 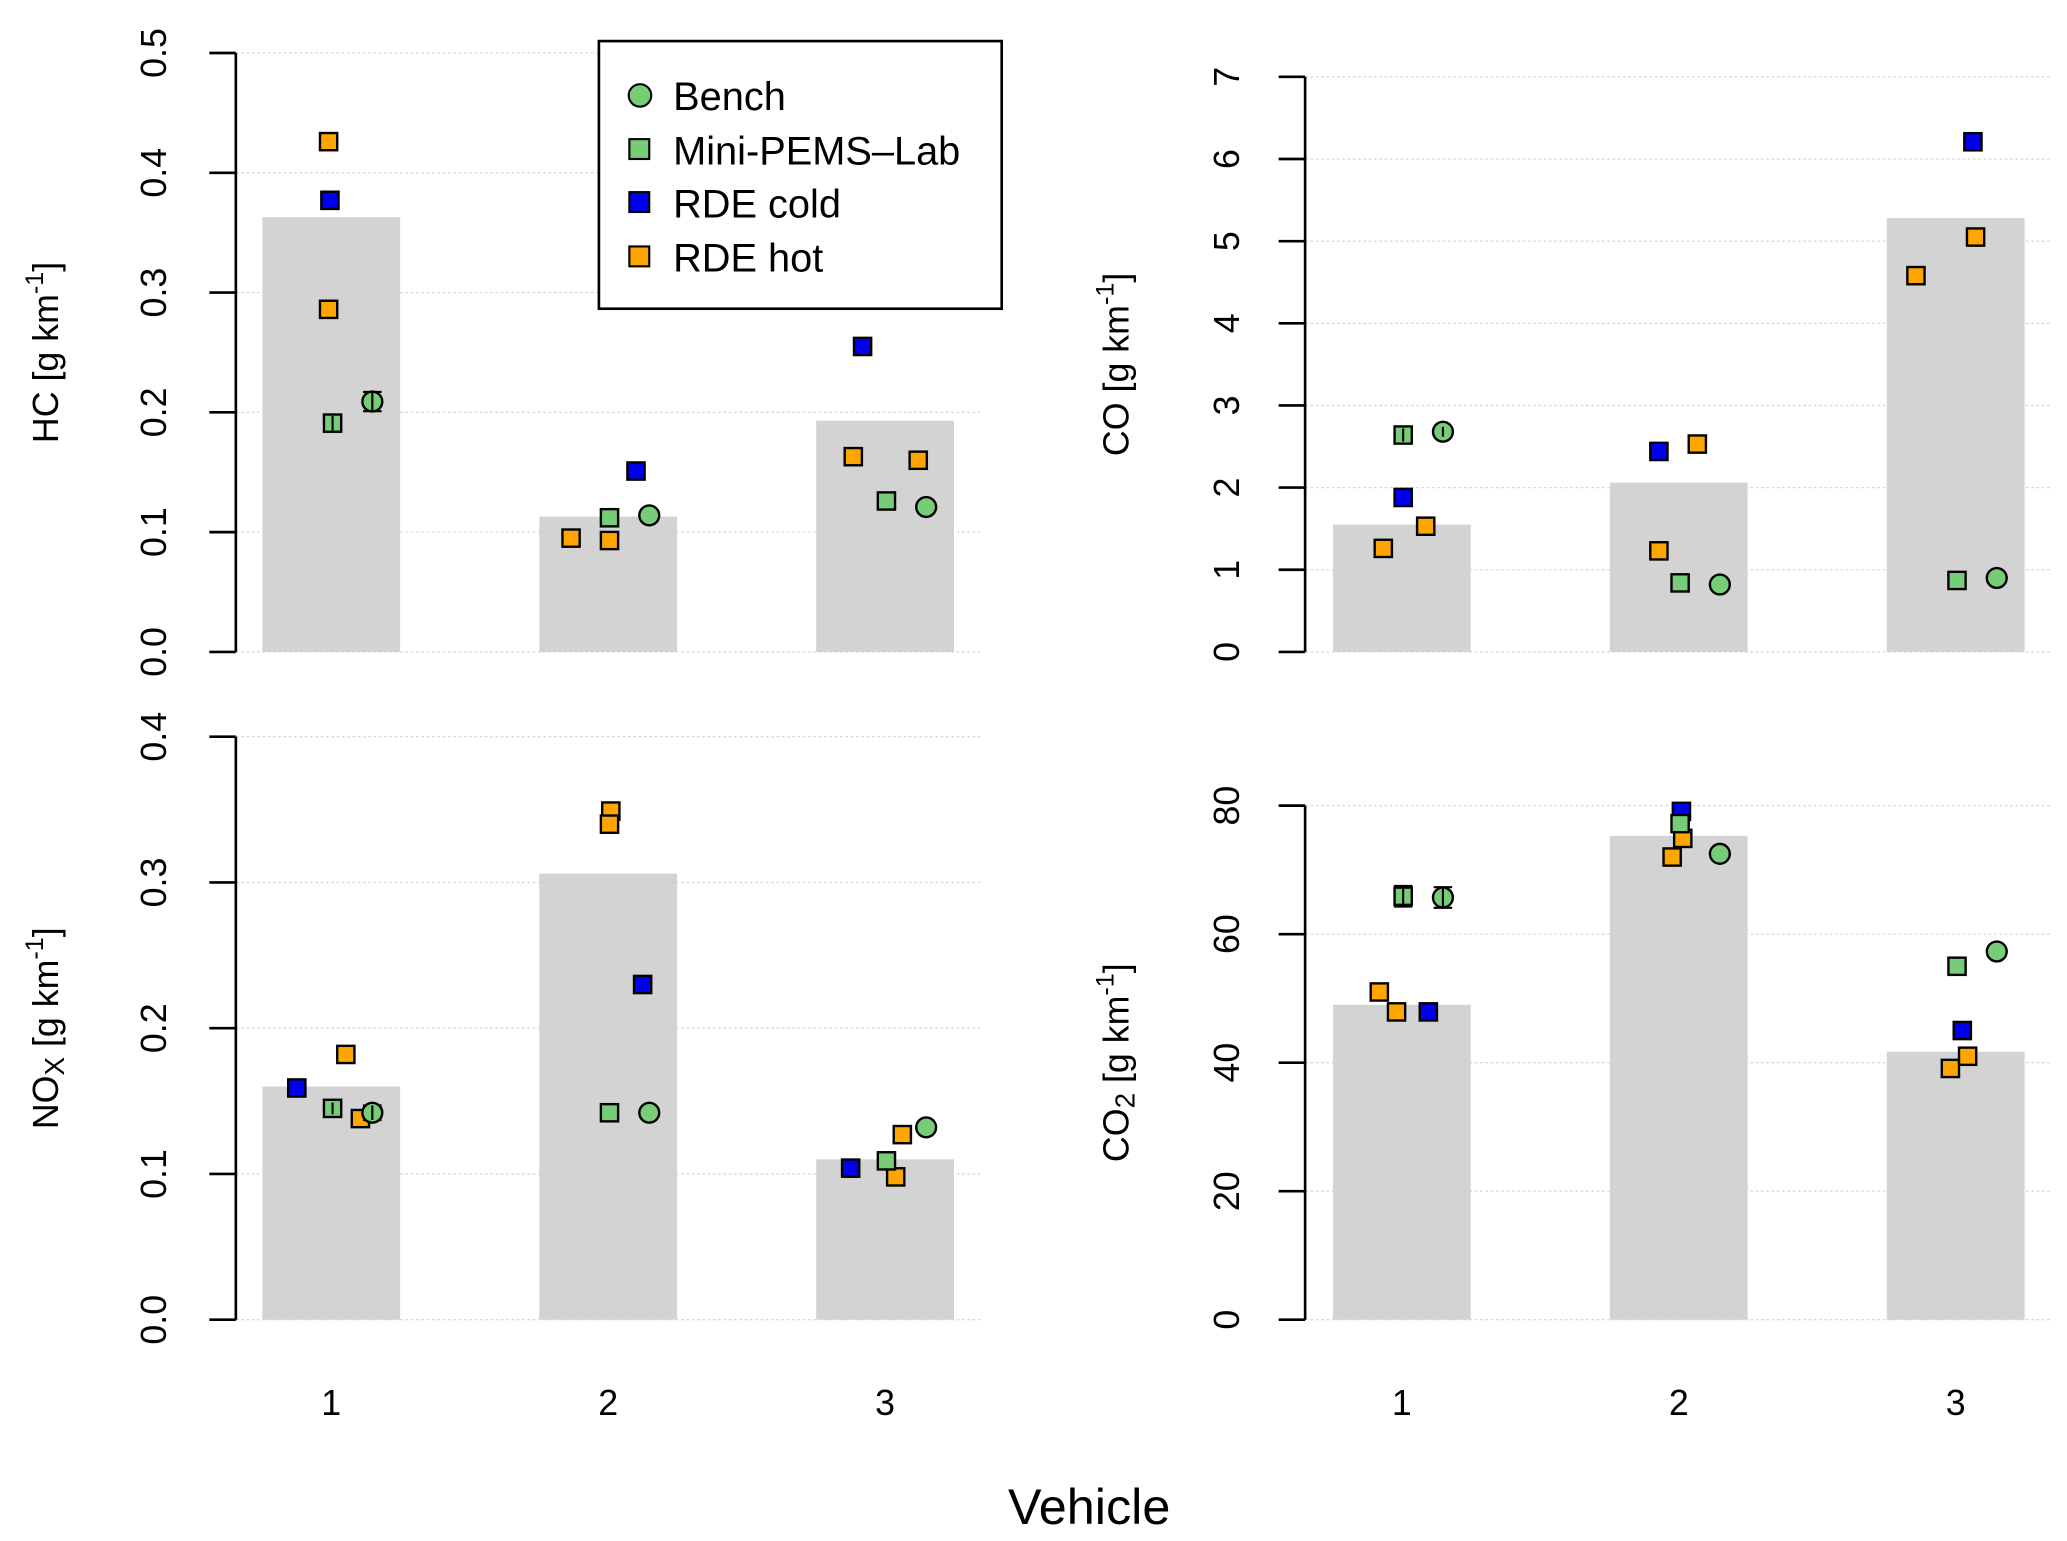 What do you see at coordinates (154, 532) in the screenshot?
I see `y-tick-label: 0.1` at bounding box center [154, 532].